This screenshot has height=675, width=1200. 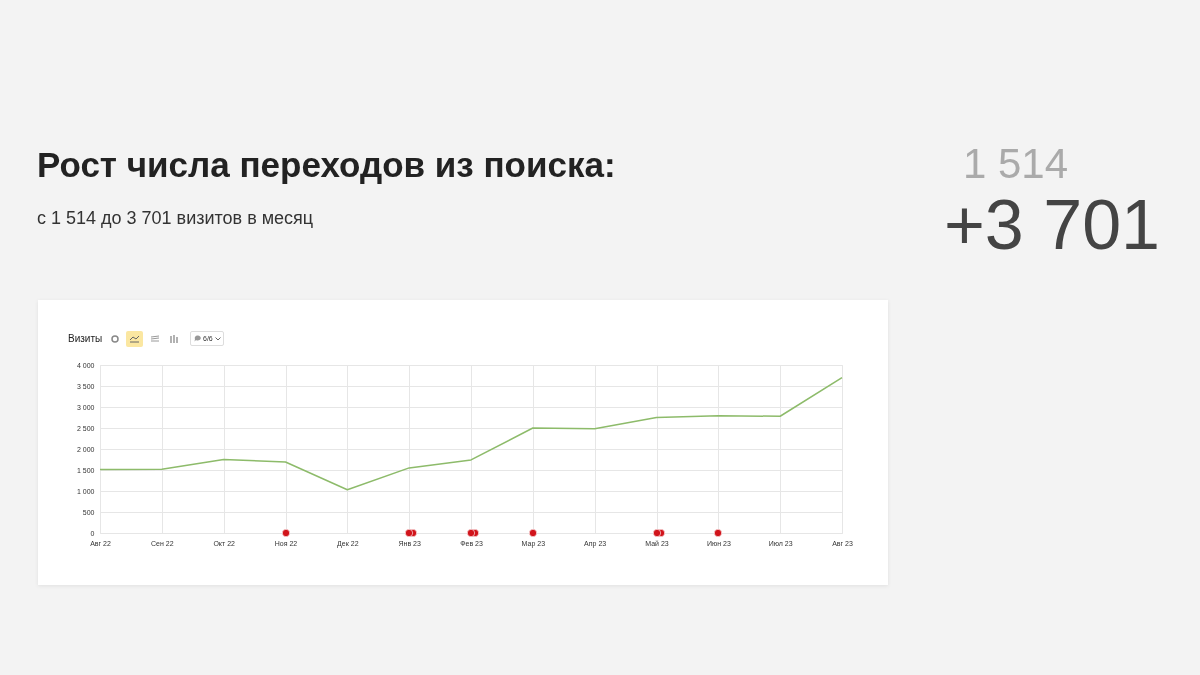 What do you see at coordinates (326, 165) in the screenshot?
I see `chart-title: Рост числа переходов из поиска:` at bounding box center [326, 165].